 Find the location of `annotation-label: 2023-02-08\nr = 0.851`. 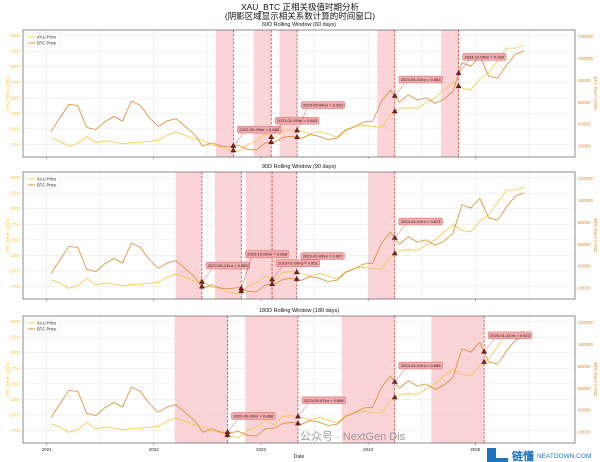

annotation-label: 2023-02-08\nr = 0.851 is located at coordinates (298, 263).